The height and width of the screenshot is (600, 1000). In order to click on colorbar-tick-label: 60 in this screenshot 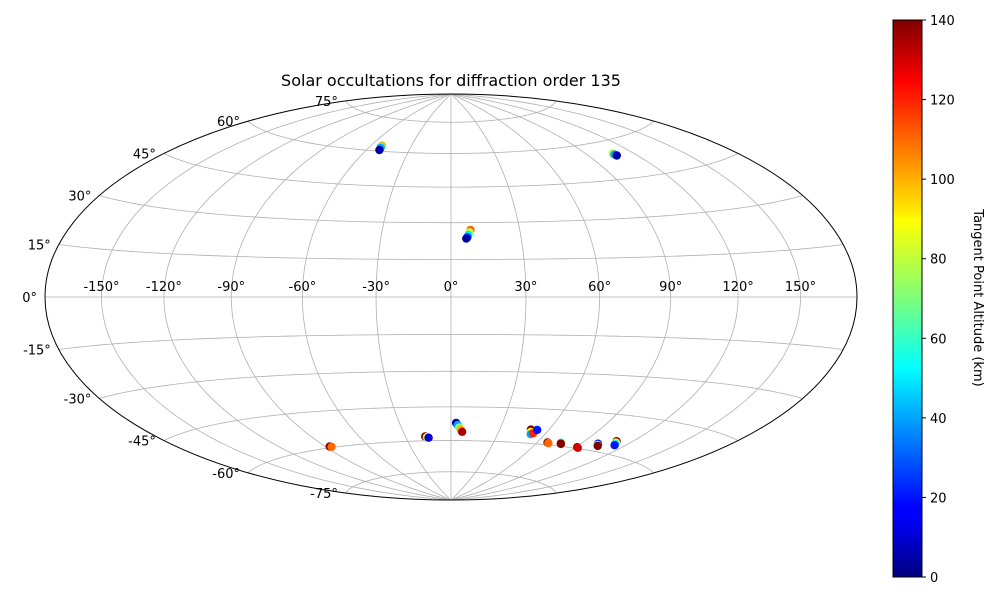, I will do `click(938, 339)`.